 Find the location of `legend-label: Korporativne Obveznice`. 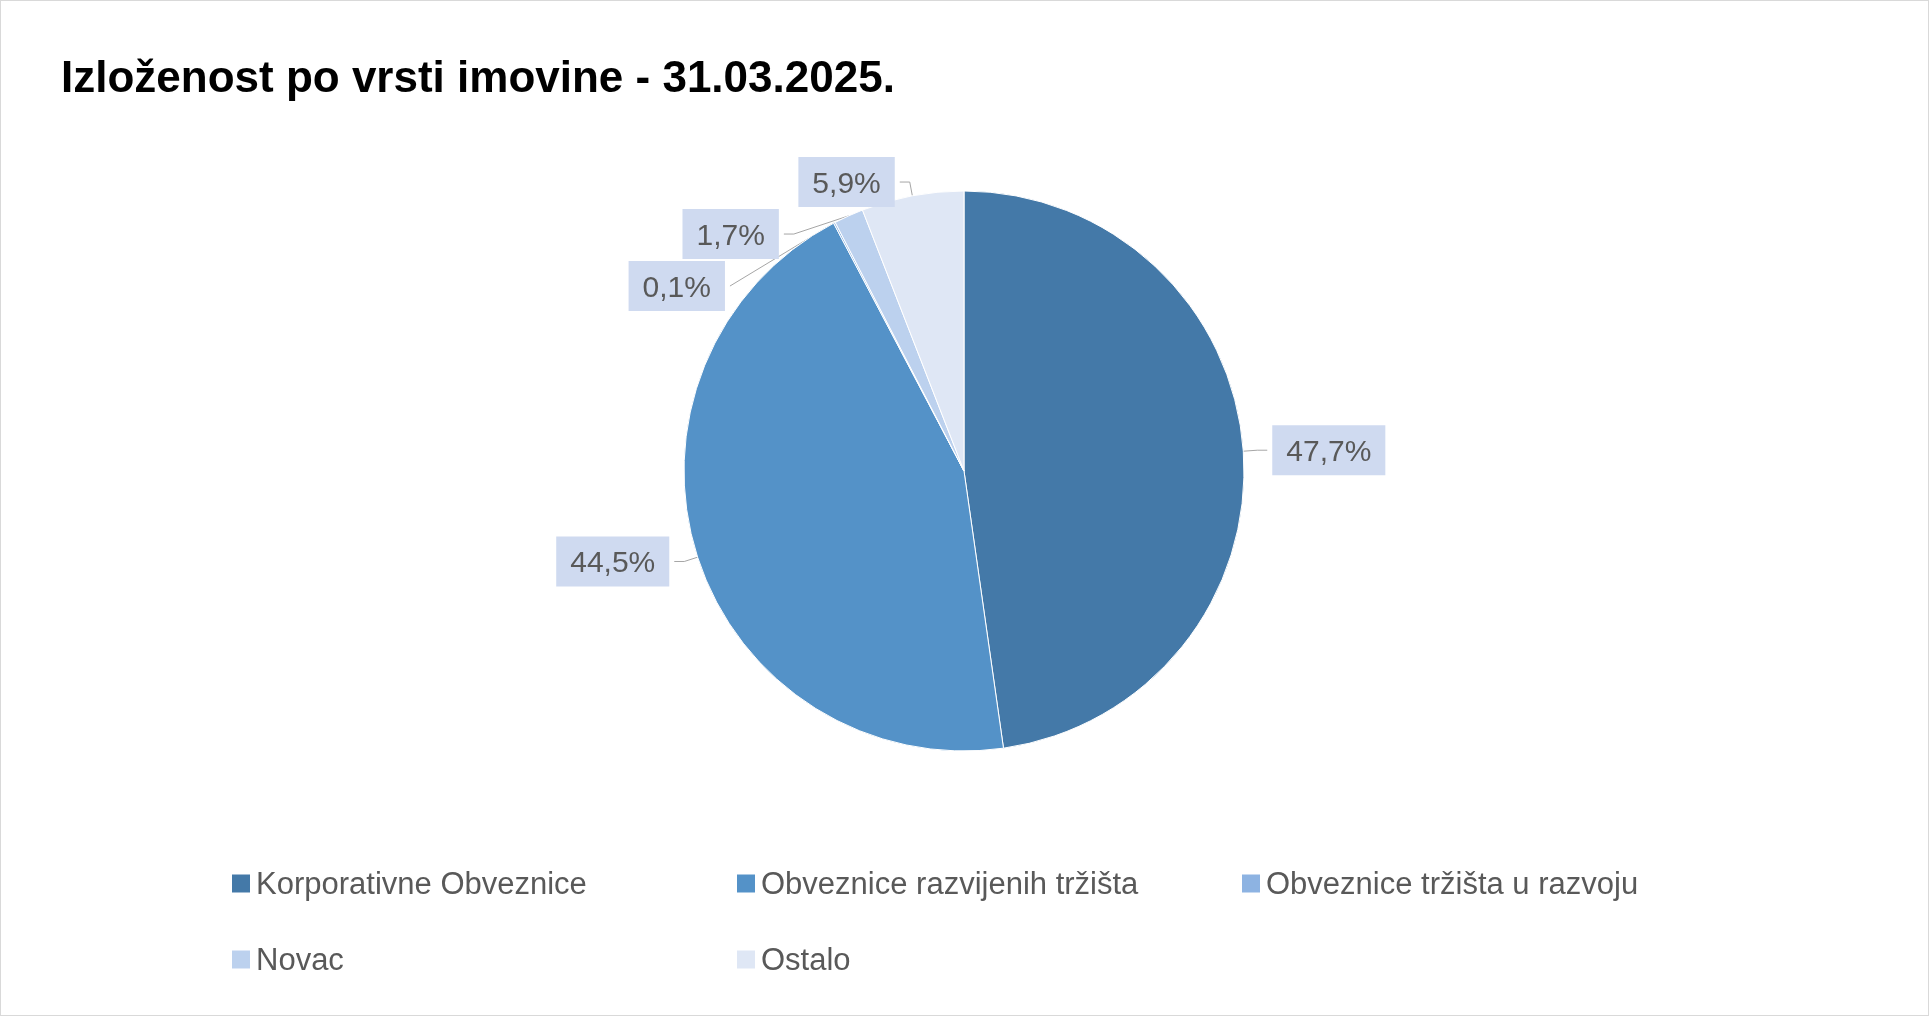

legend-label: Korporativne Obveznice is located at coordinates (421, 883).